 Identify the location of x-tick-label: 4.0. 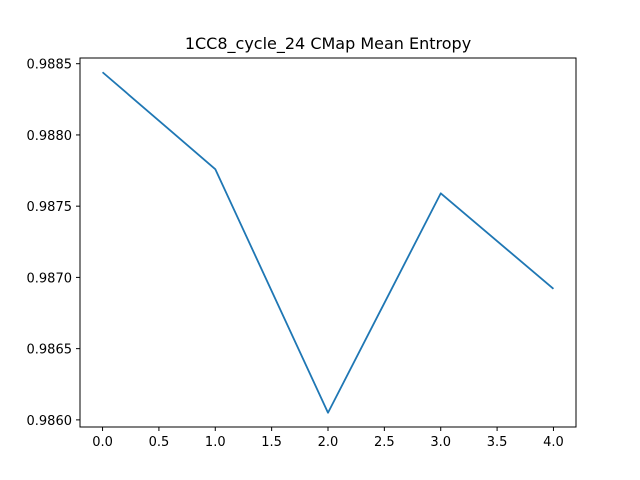
(553, 442).